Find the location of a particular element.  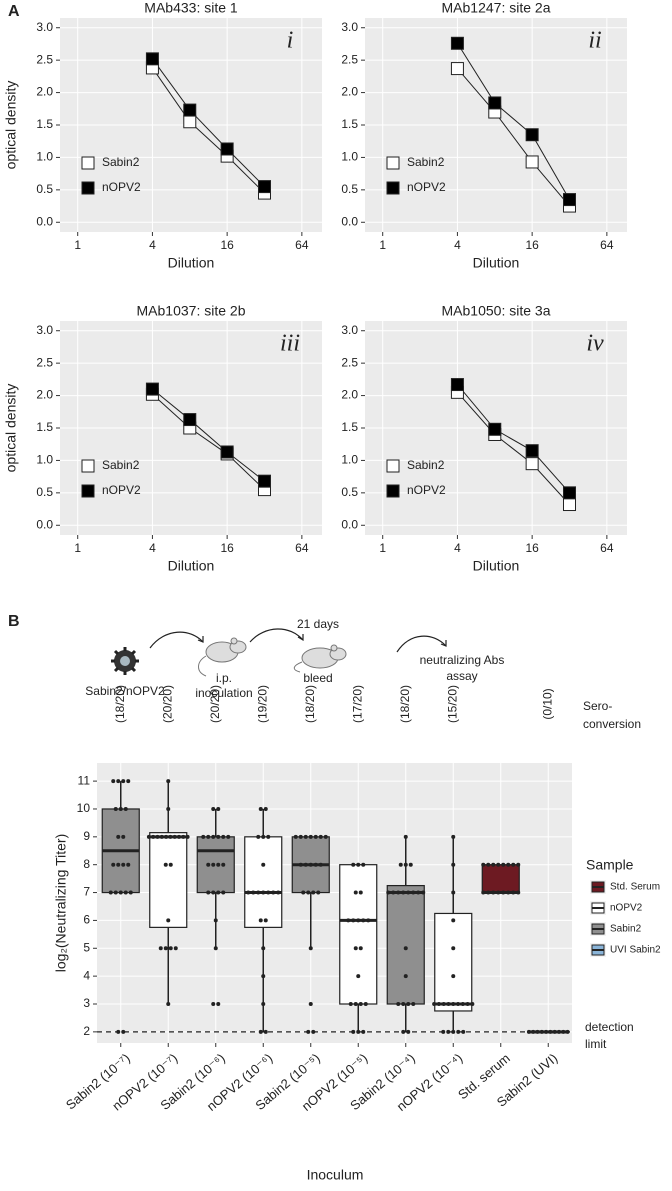

y-tick-label: 3.0 is located at coordinates (44, 330).